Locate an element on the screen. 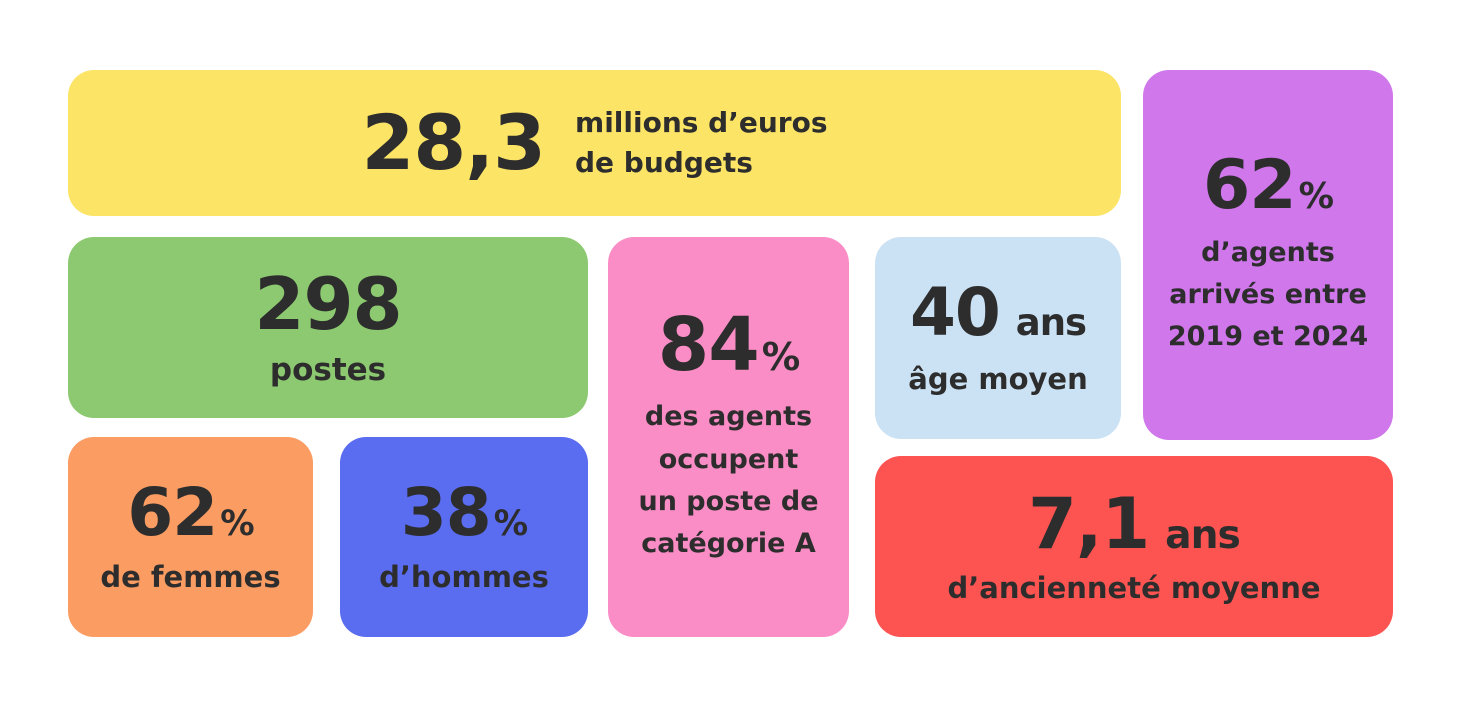  budget-label-line-2: de budgets is located at coordinates (664, 162).